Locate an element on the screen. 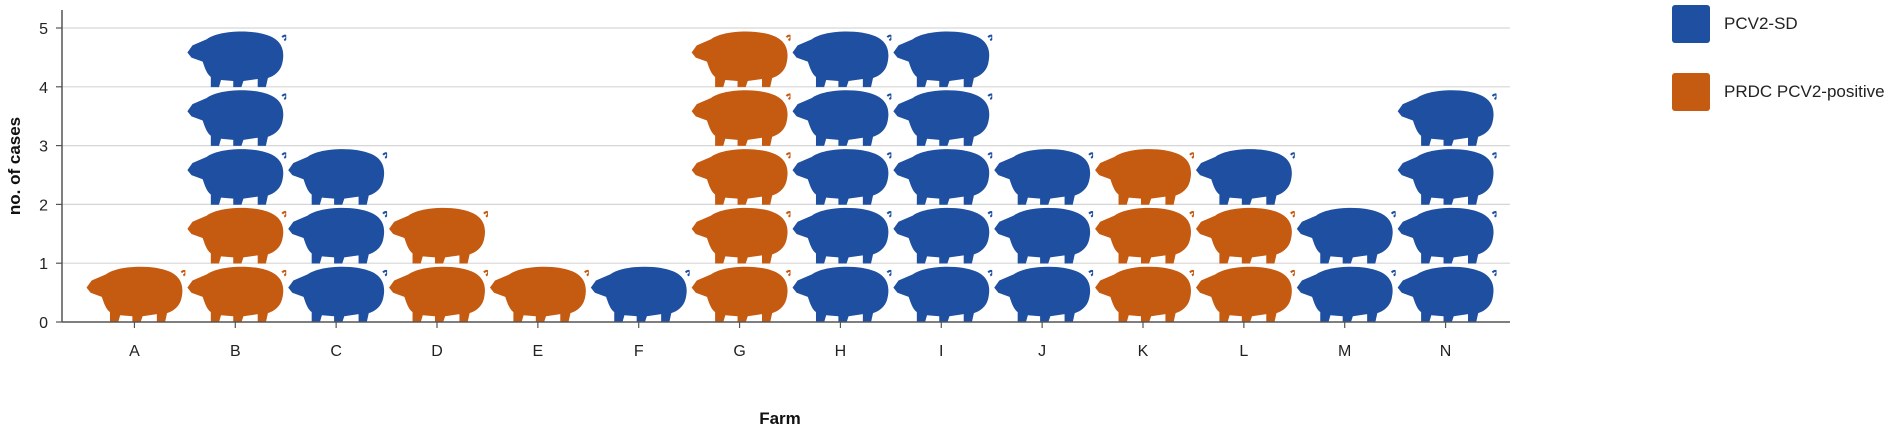 The height and width of the screenshot is (434, 1902). y-tick-label-5: 5 is located at coordinates (43, 29).